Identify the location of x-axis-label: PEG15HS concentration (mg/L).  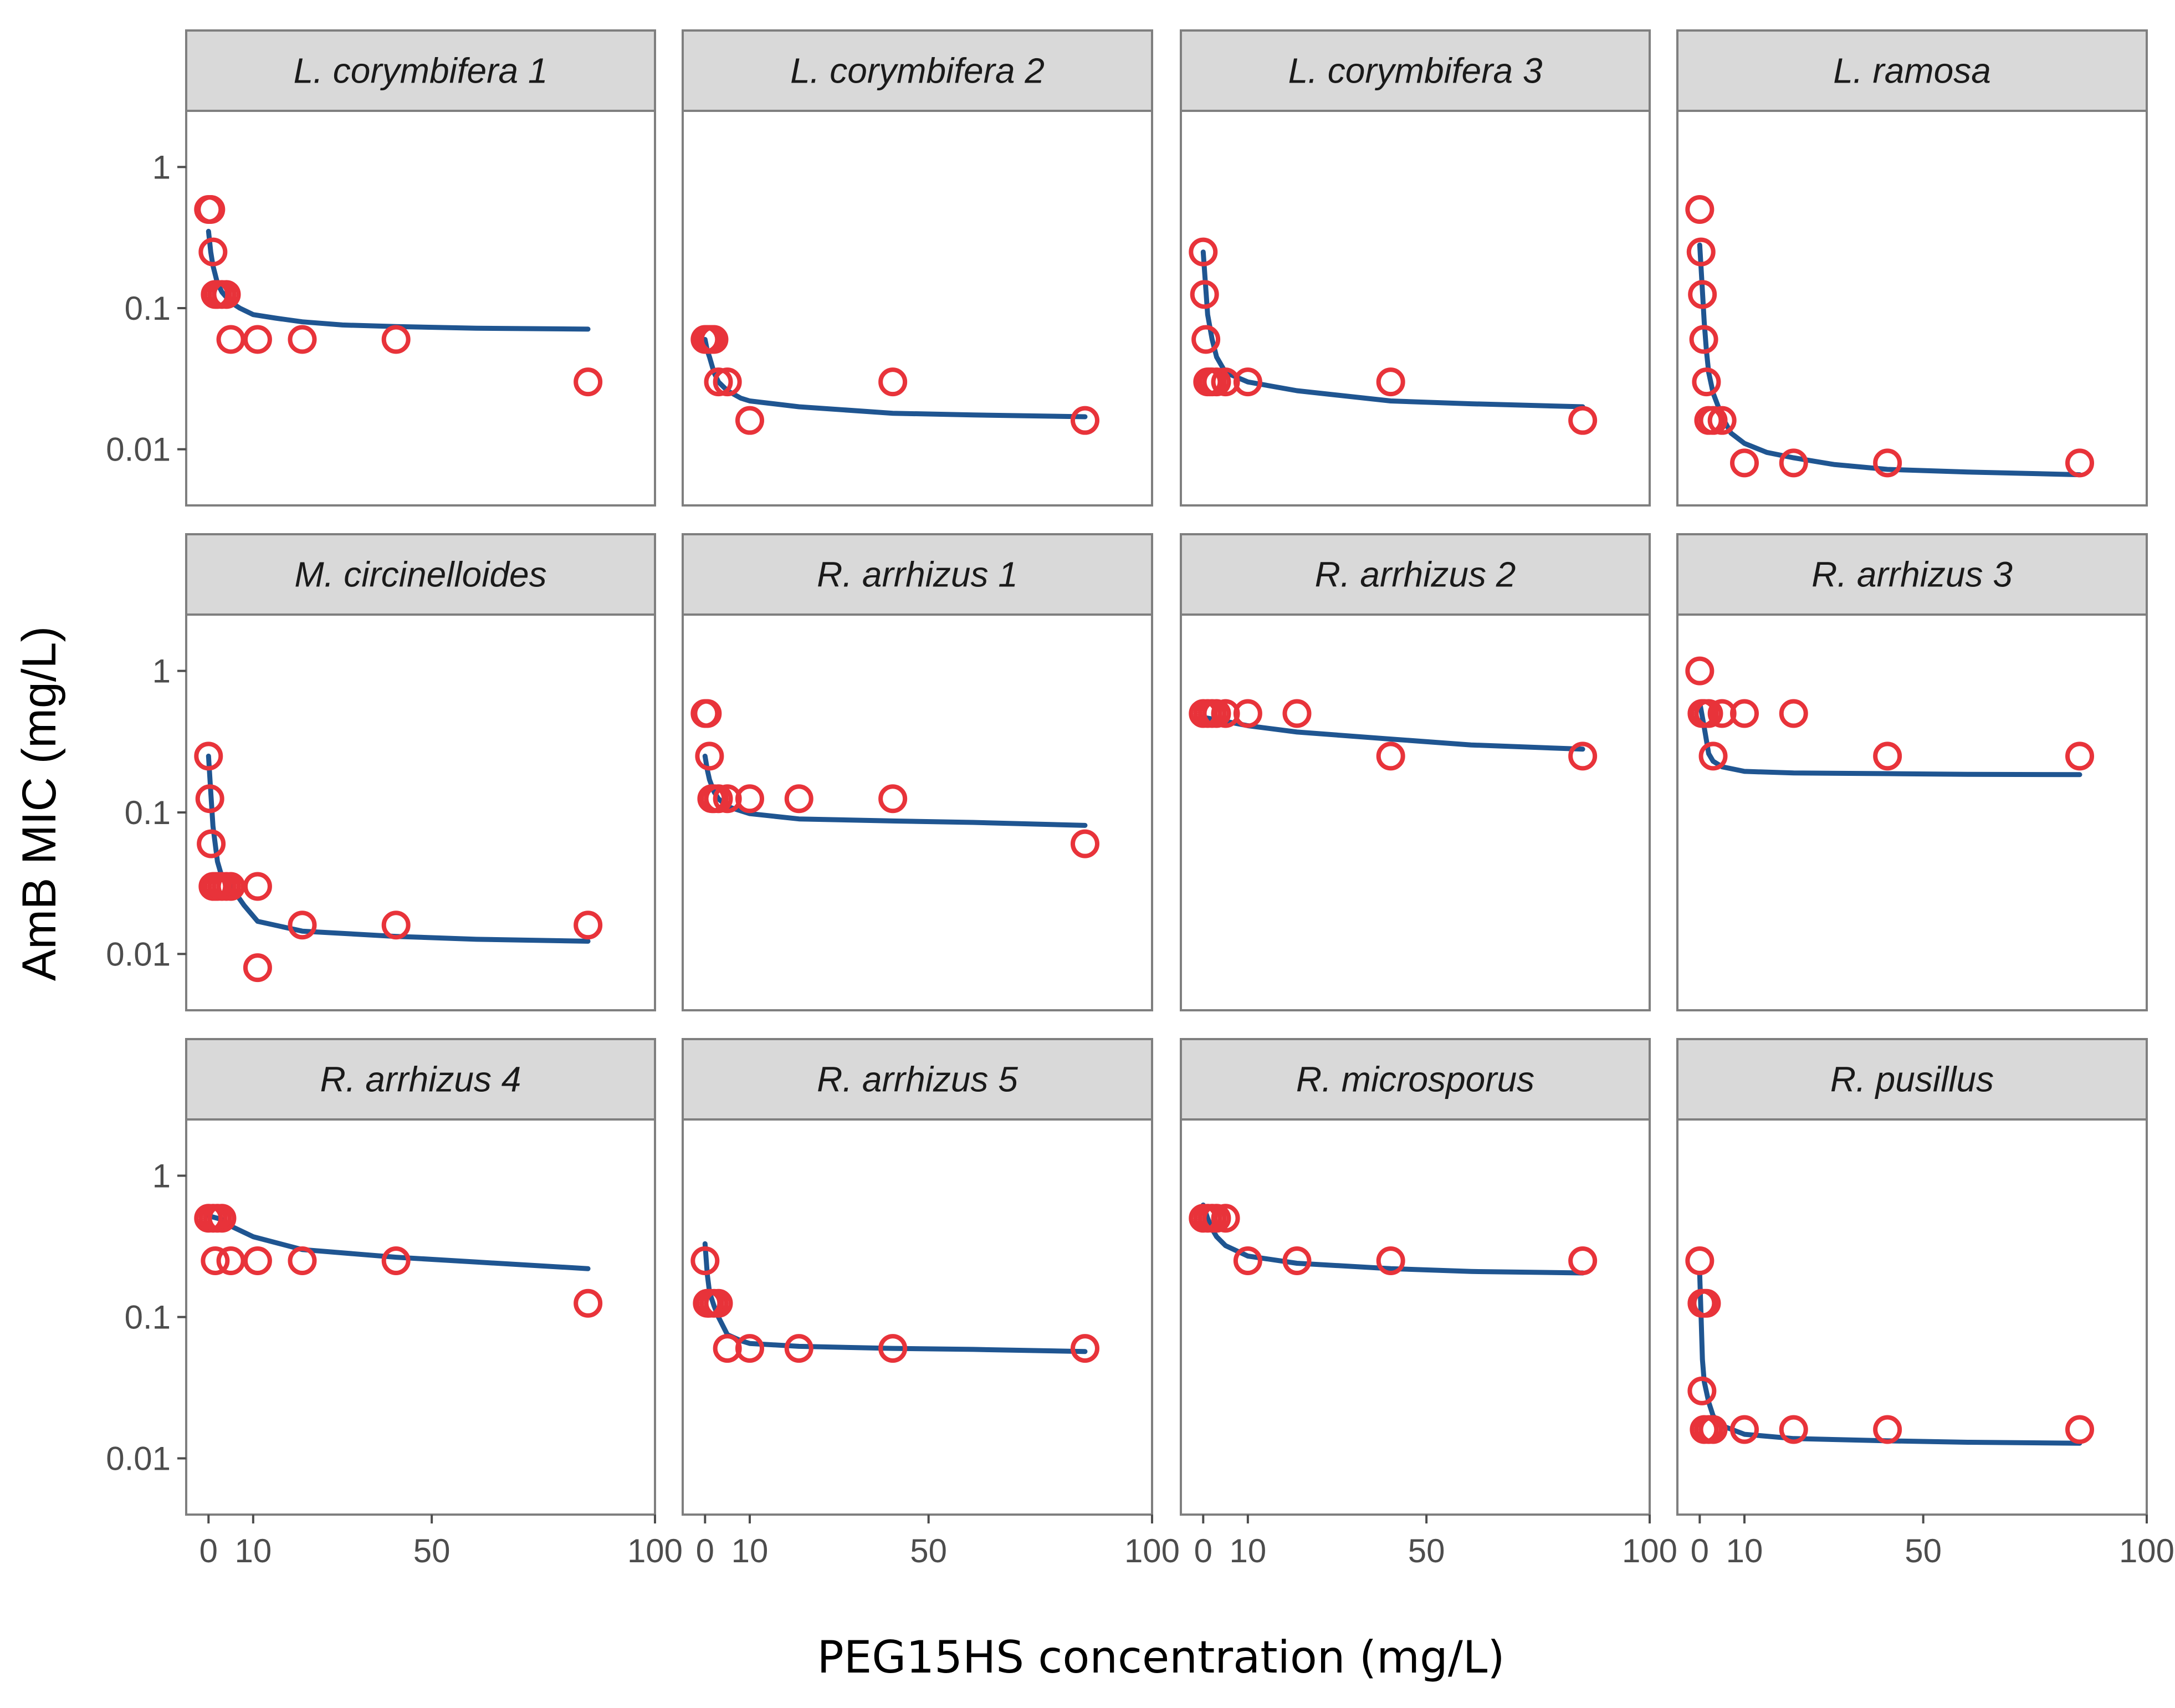
(1160, 1657).